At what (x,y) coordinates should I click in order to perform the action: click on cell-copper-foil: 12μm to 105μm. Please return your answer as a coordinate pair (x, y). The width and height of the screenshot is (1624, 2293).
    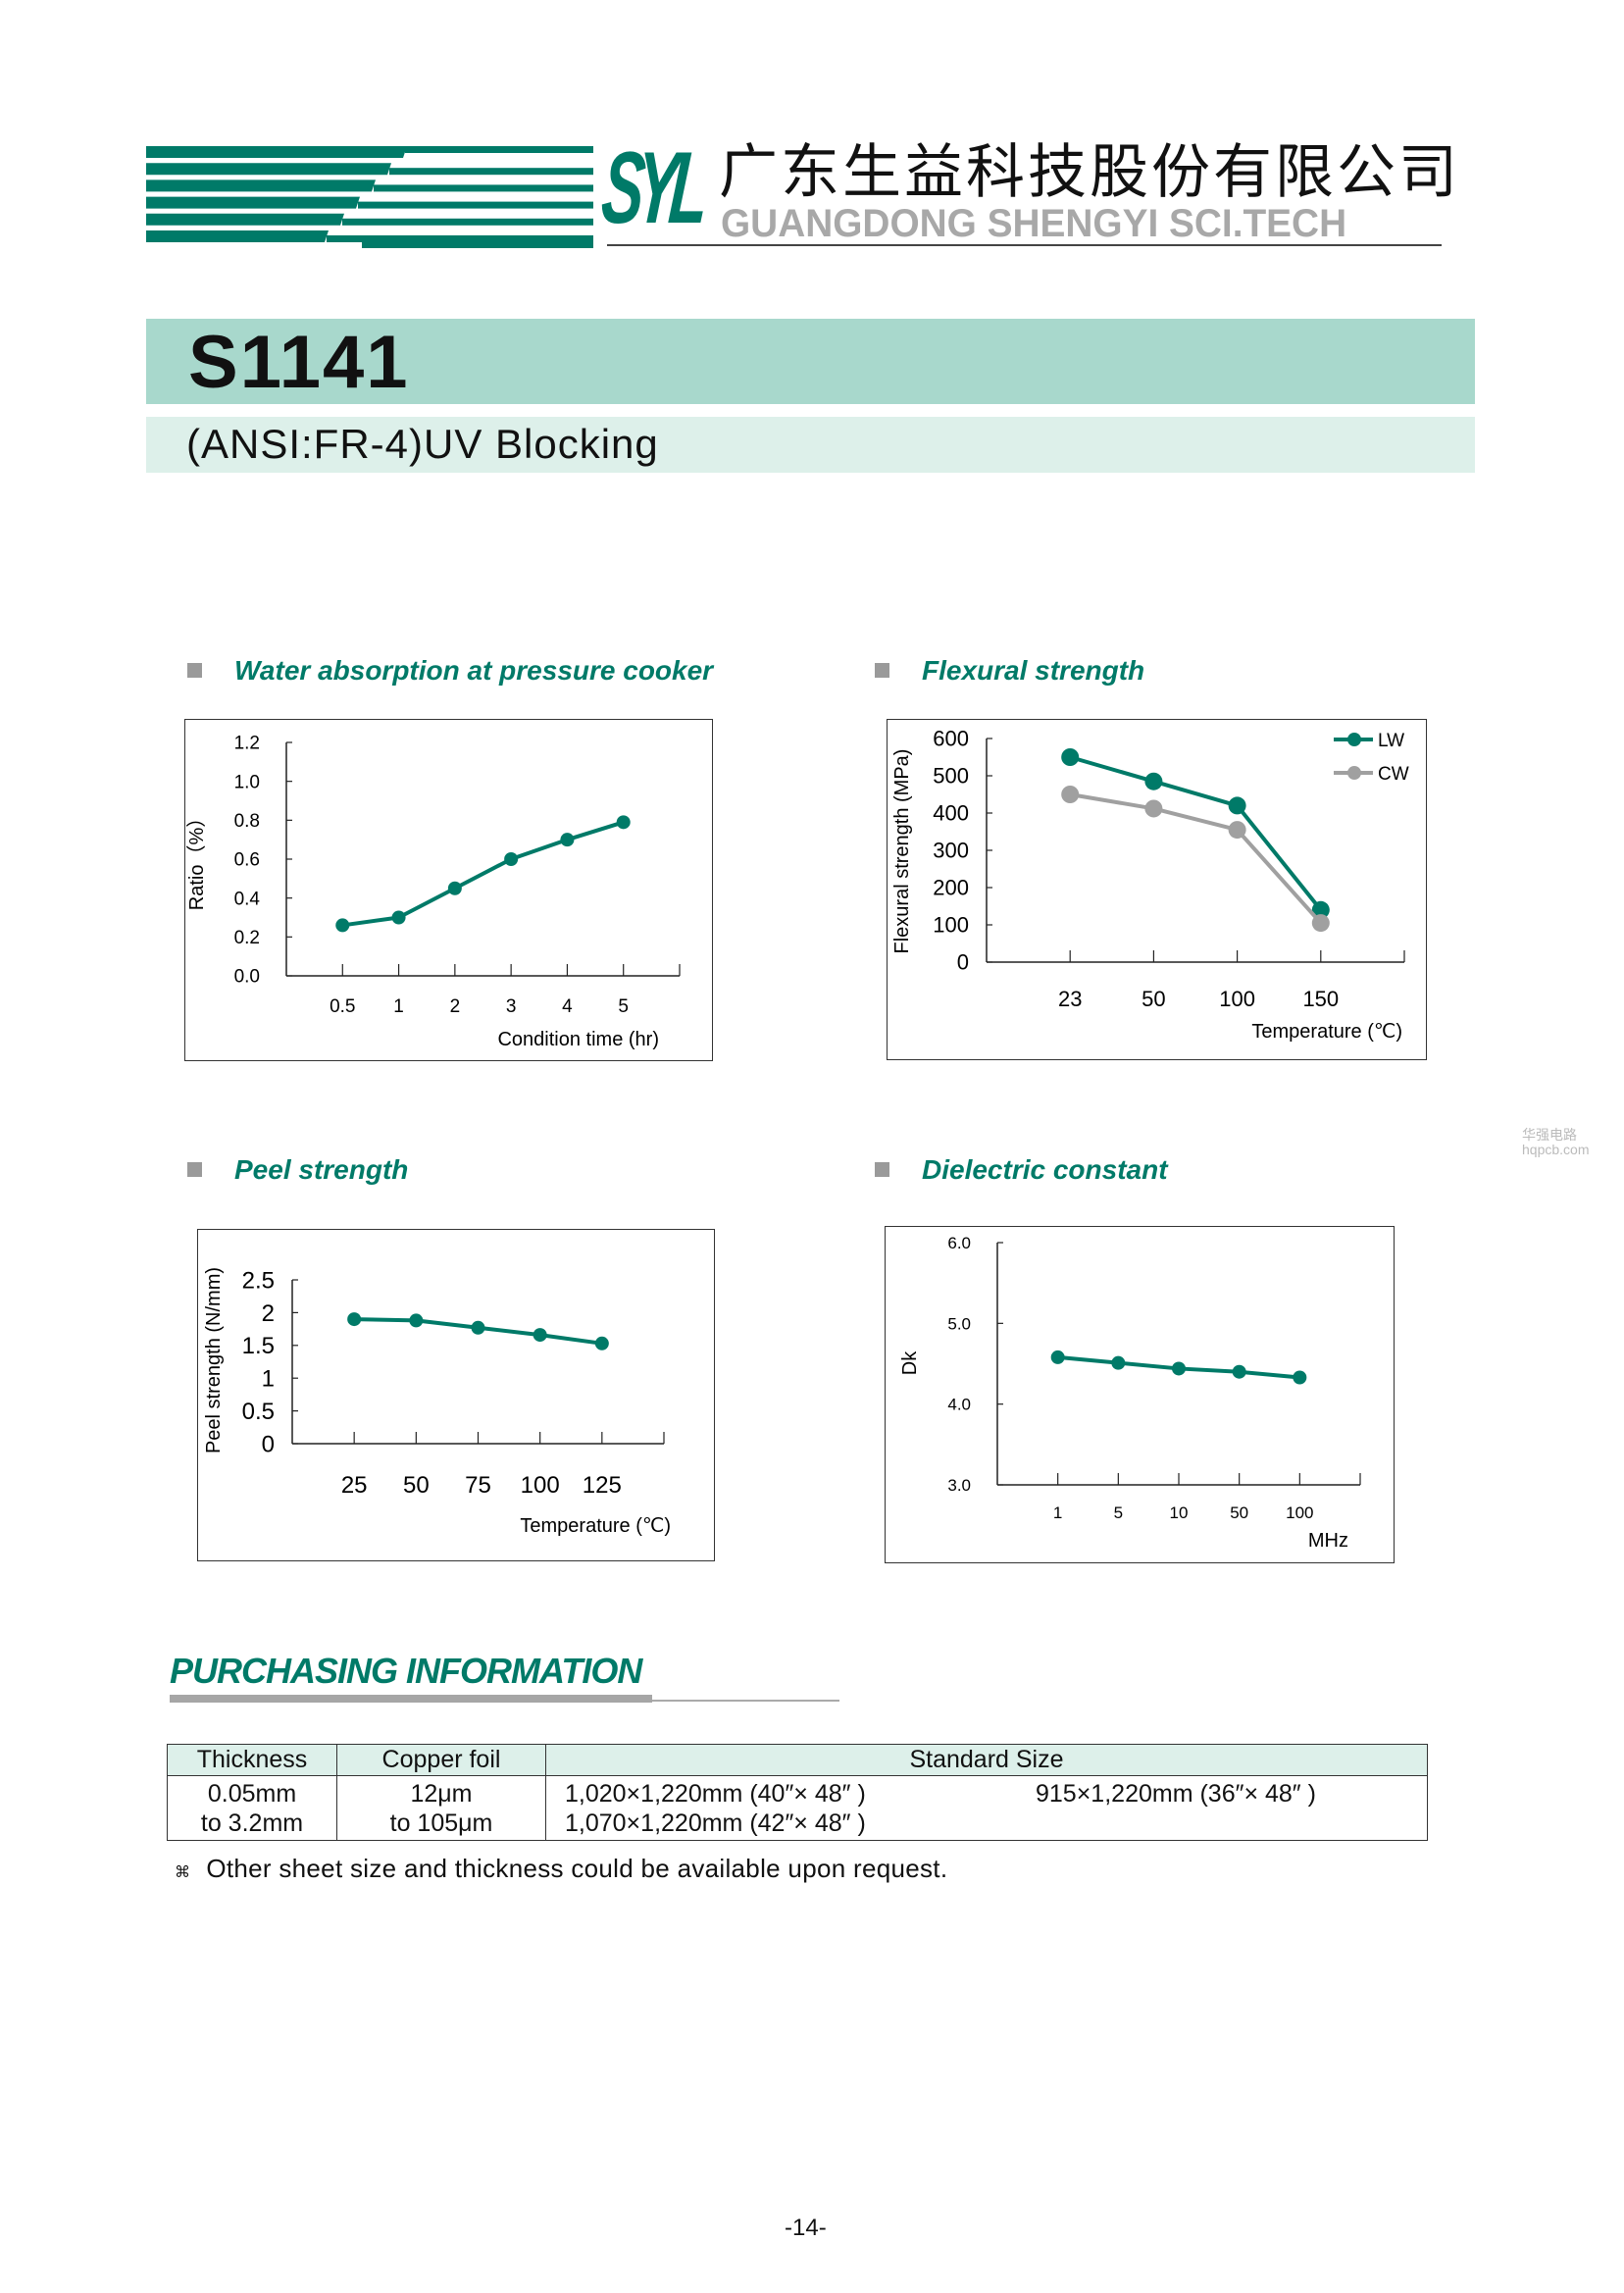
    Looking at the image, I should click on (441, 1808).